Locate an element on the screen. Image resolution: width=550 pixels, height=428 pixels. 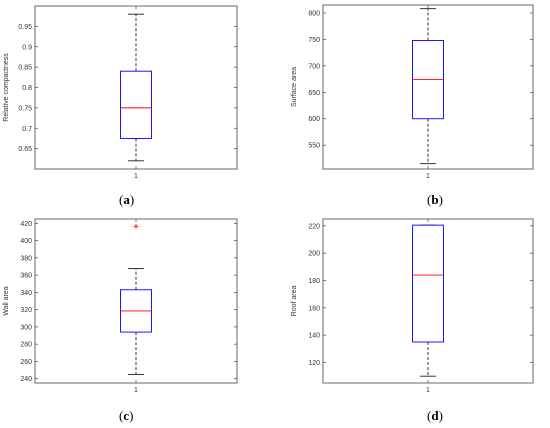
y-tick-label: 360 is located at coordinates (26, 276).